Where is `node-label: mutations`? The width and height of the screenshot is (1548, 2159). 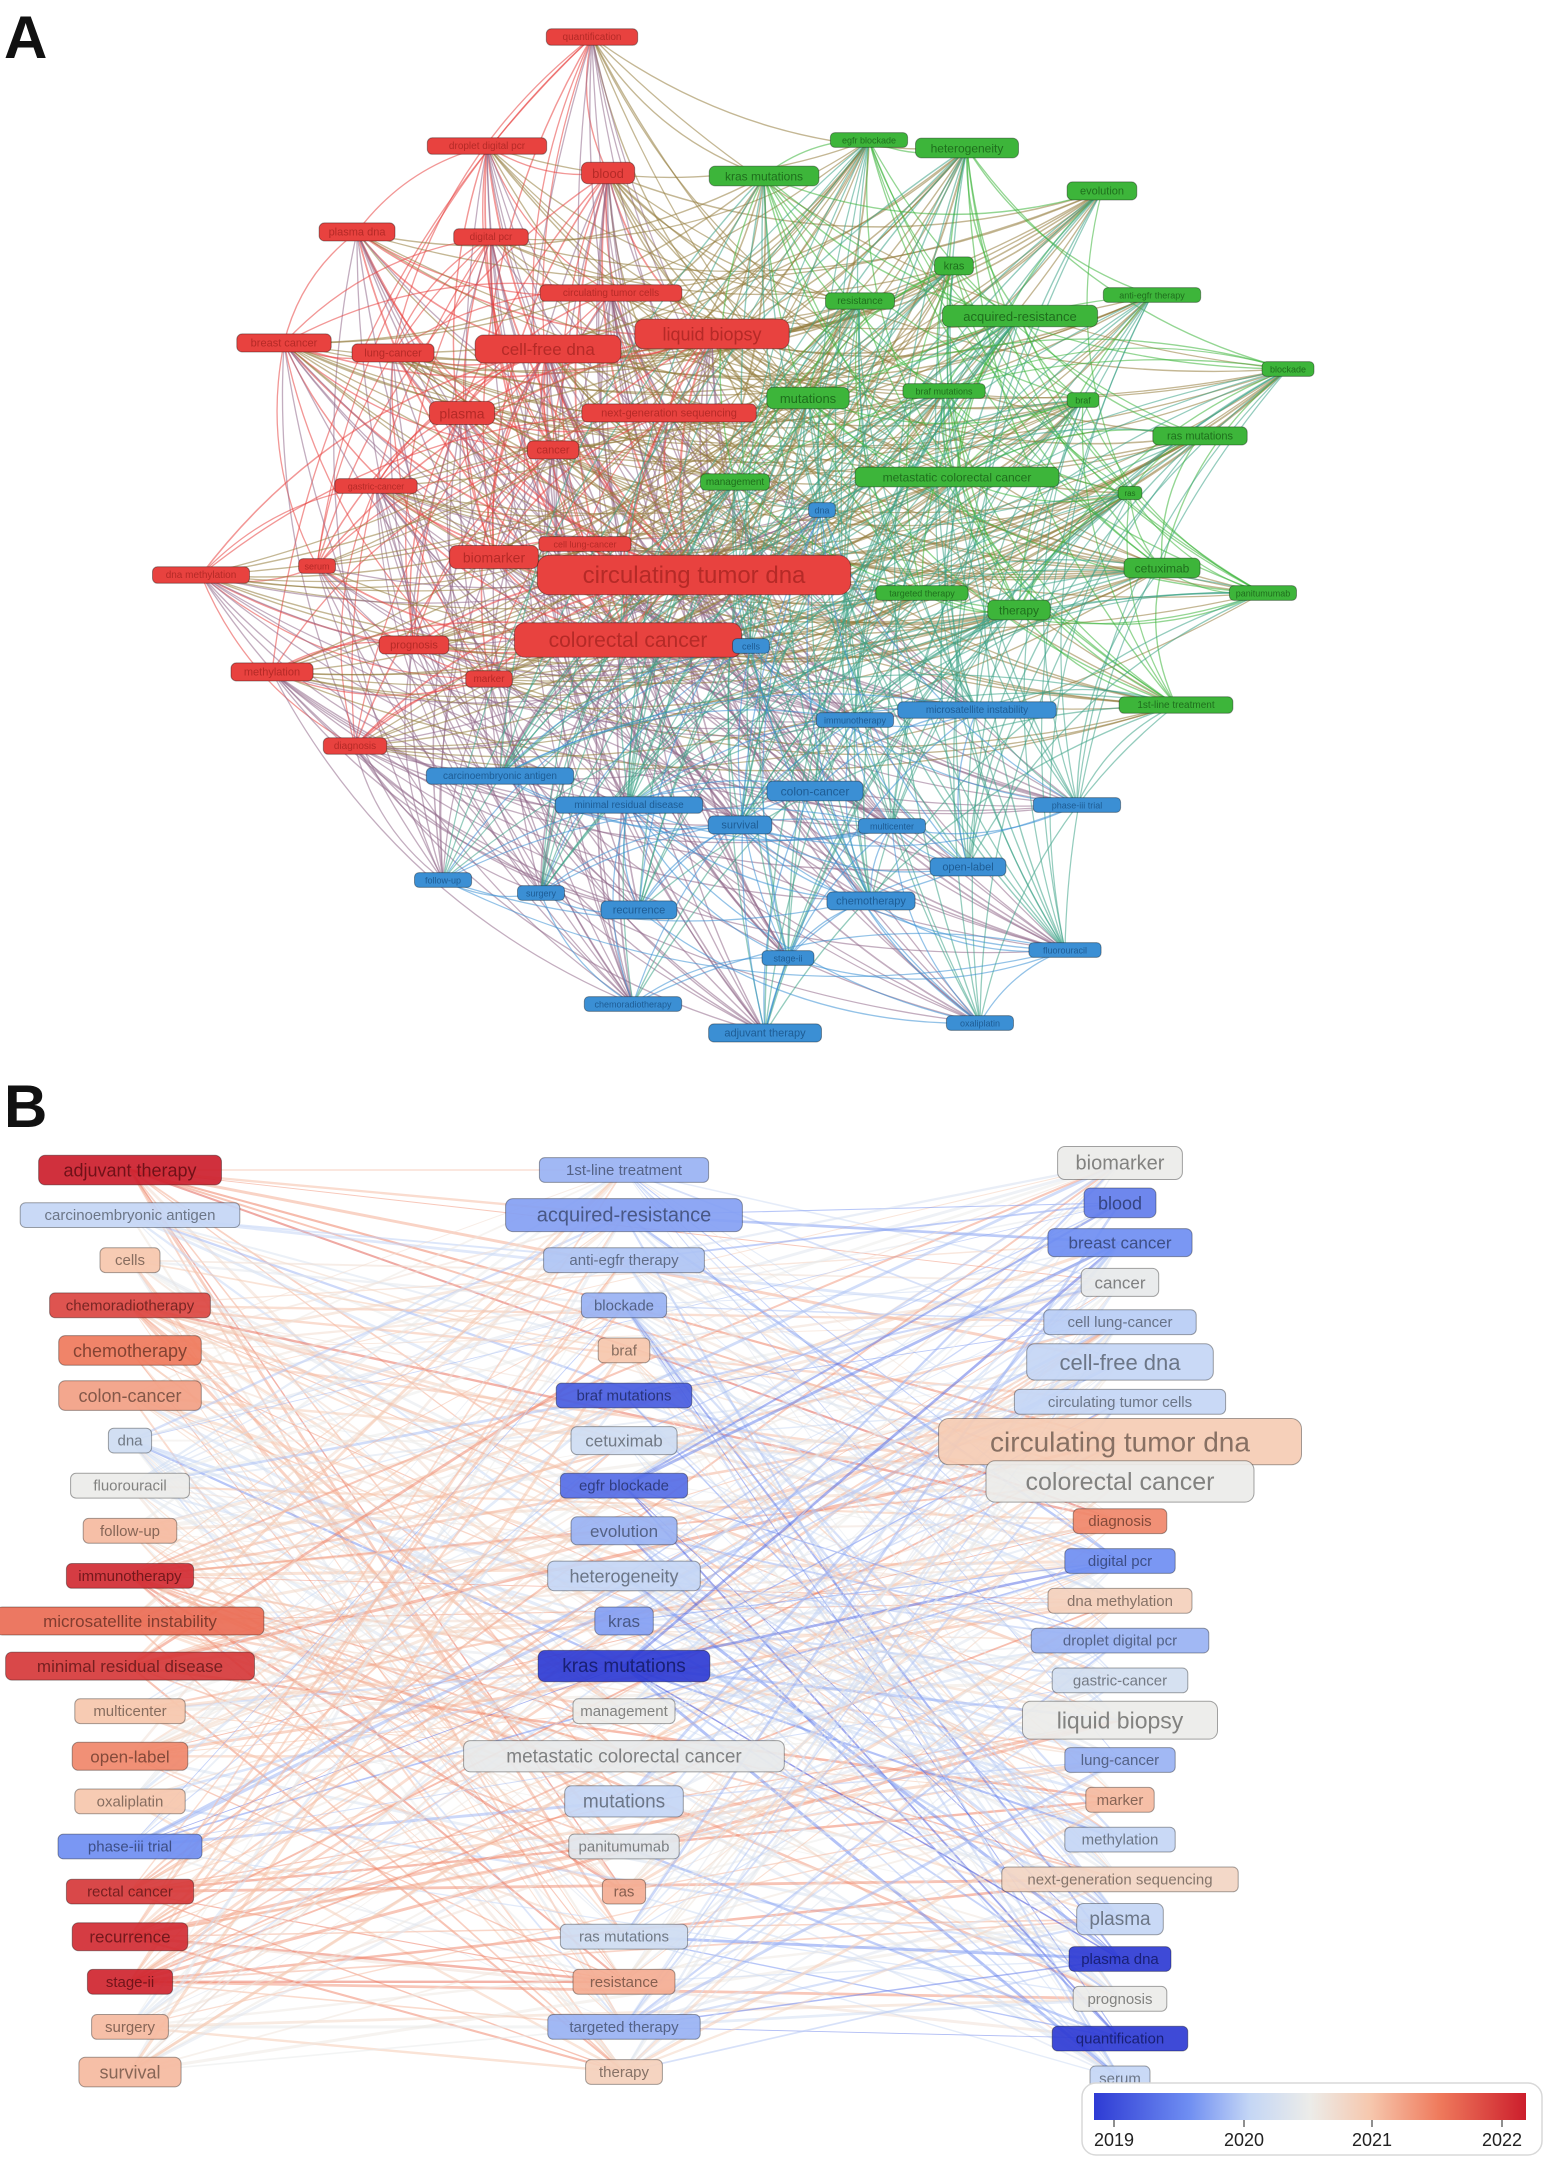
node-label: mutations is located at coordinates (624, 1801).